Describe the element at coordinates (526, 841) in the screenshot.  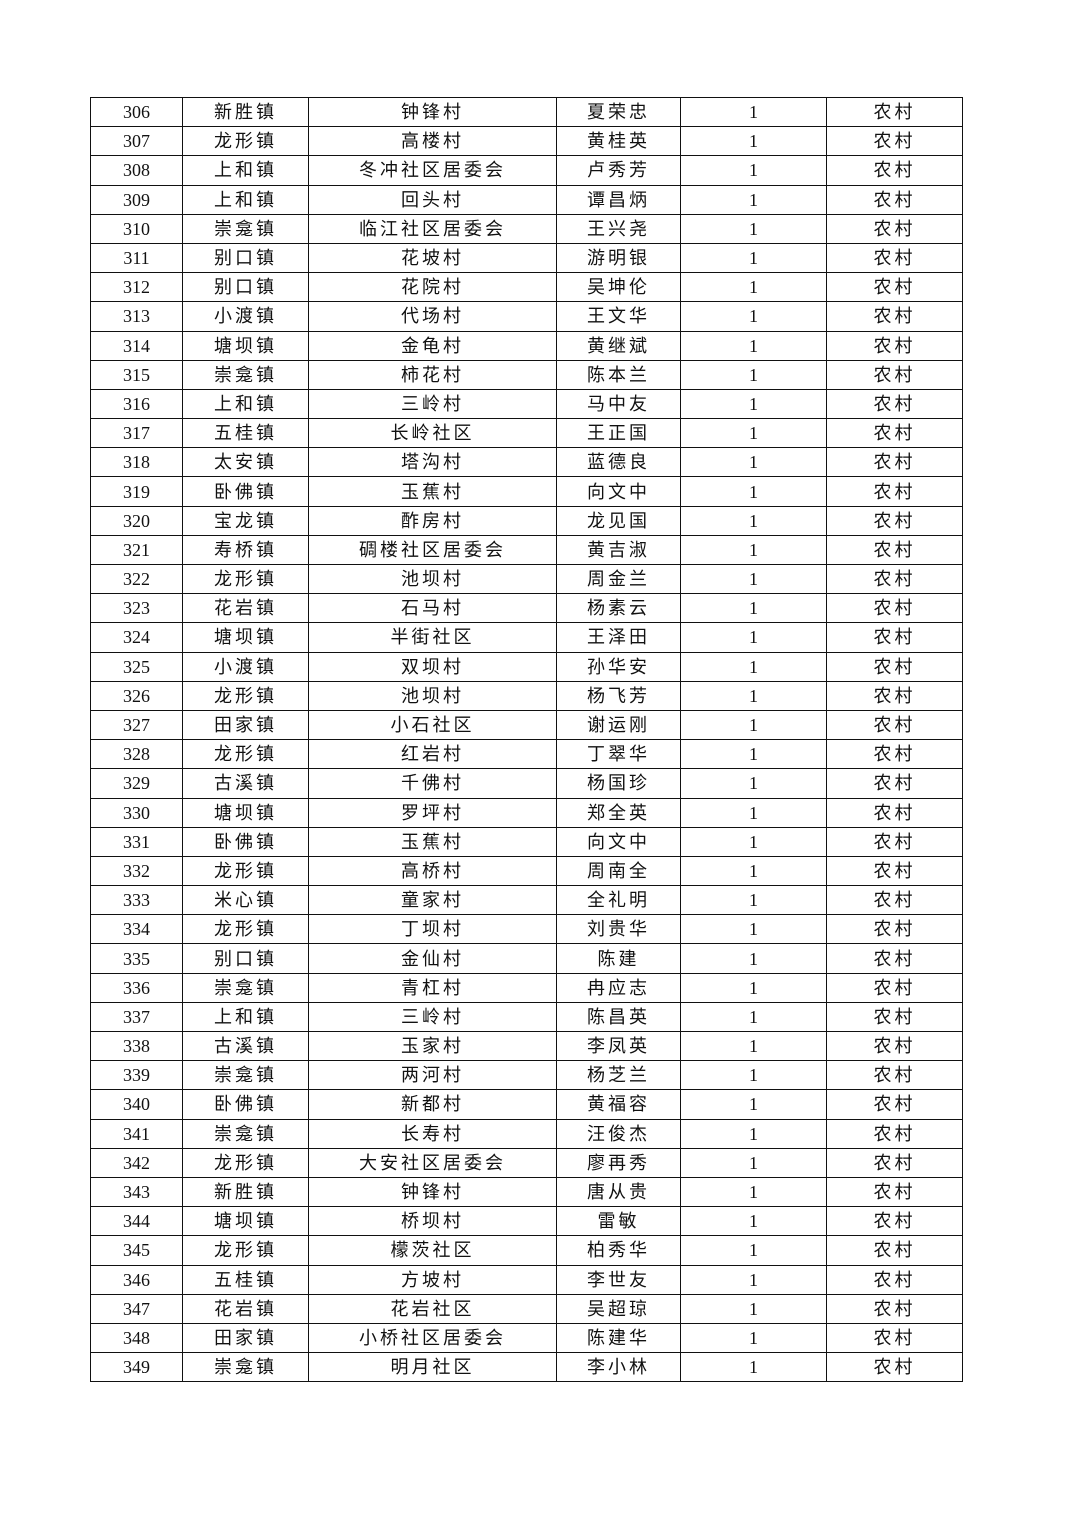
I see `table-row: 331 卧佛镇 玉蕉村 向文中 1 农村` at that location.